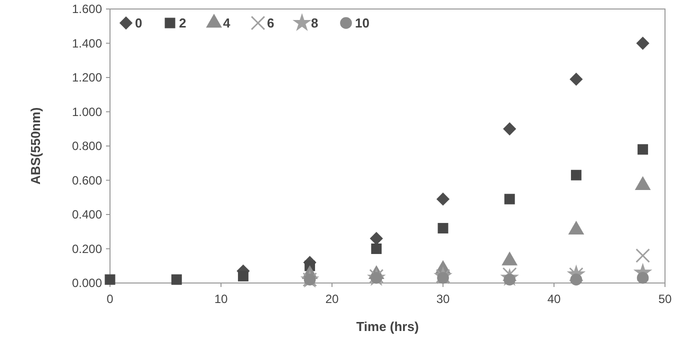 Image resolution: width=675 pixels, height=360 pixels. Describe the element at coordinates (87, 180) in the screenshot. I see `y-tick-label: 0.600` at that location.